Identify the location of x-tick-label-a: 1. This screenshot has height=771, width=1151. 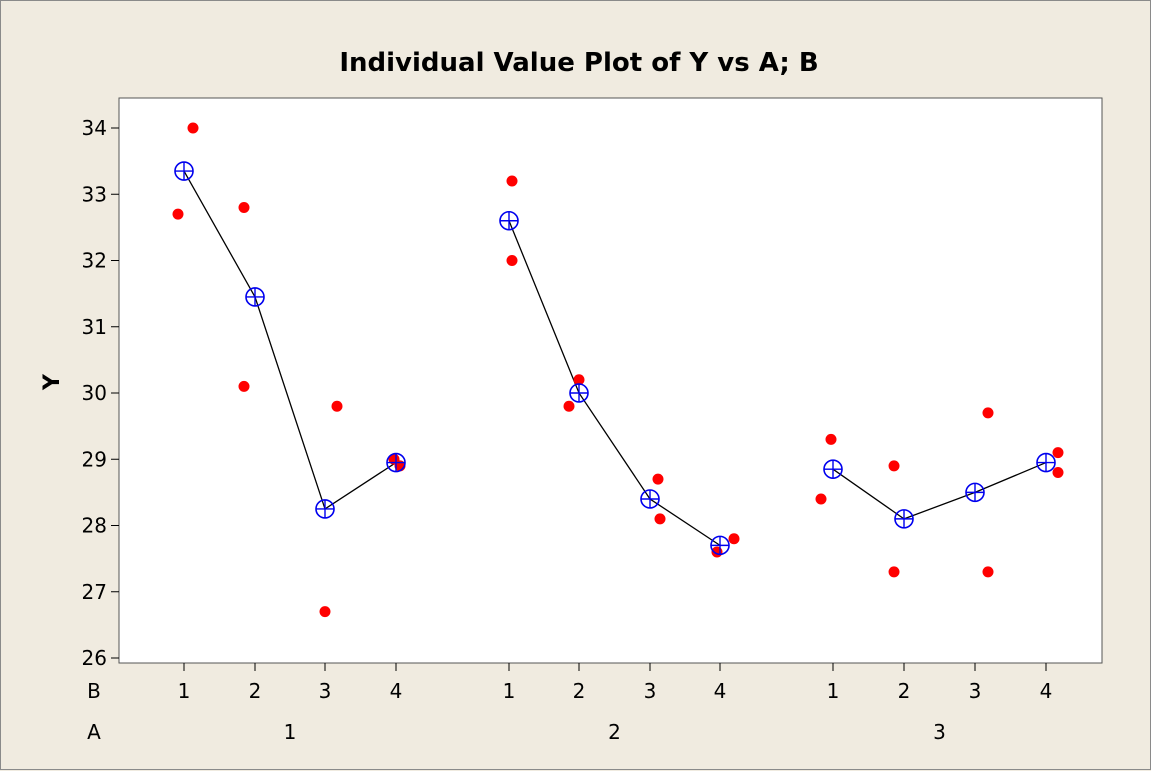
(290, 732).